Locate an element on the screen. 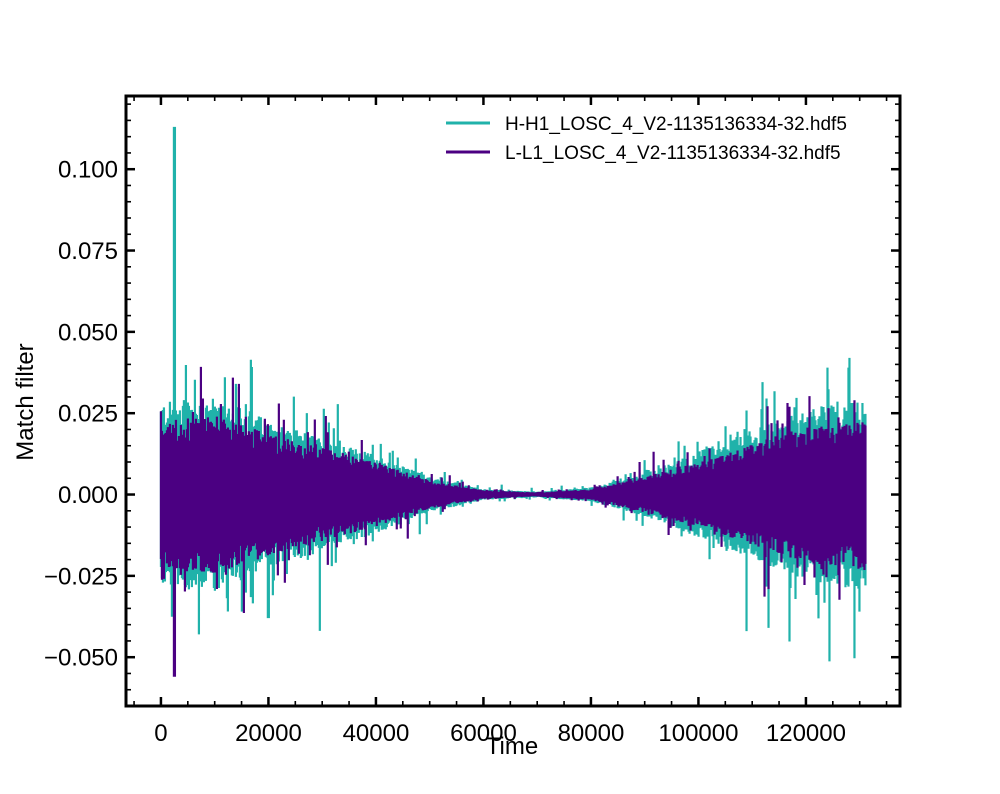  legend-label-2: L-L1_LOSC_4_V2-1135136334-32.hdf5 is located at coordinates (673, 153).